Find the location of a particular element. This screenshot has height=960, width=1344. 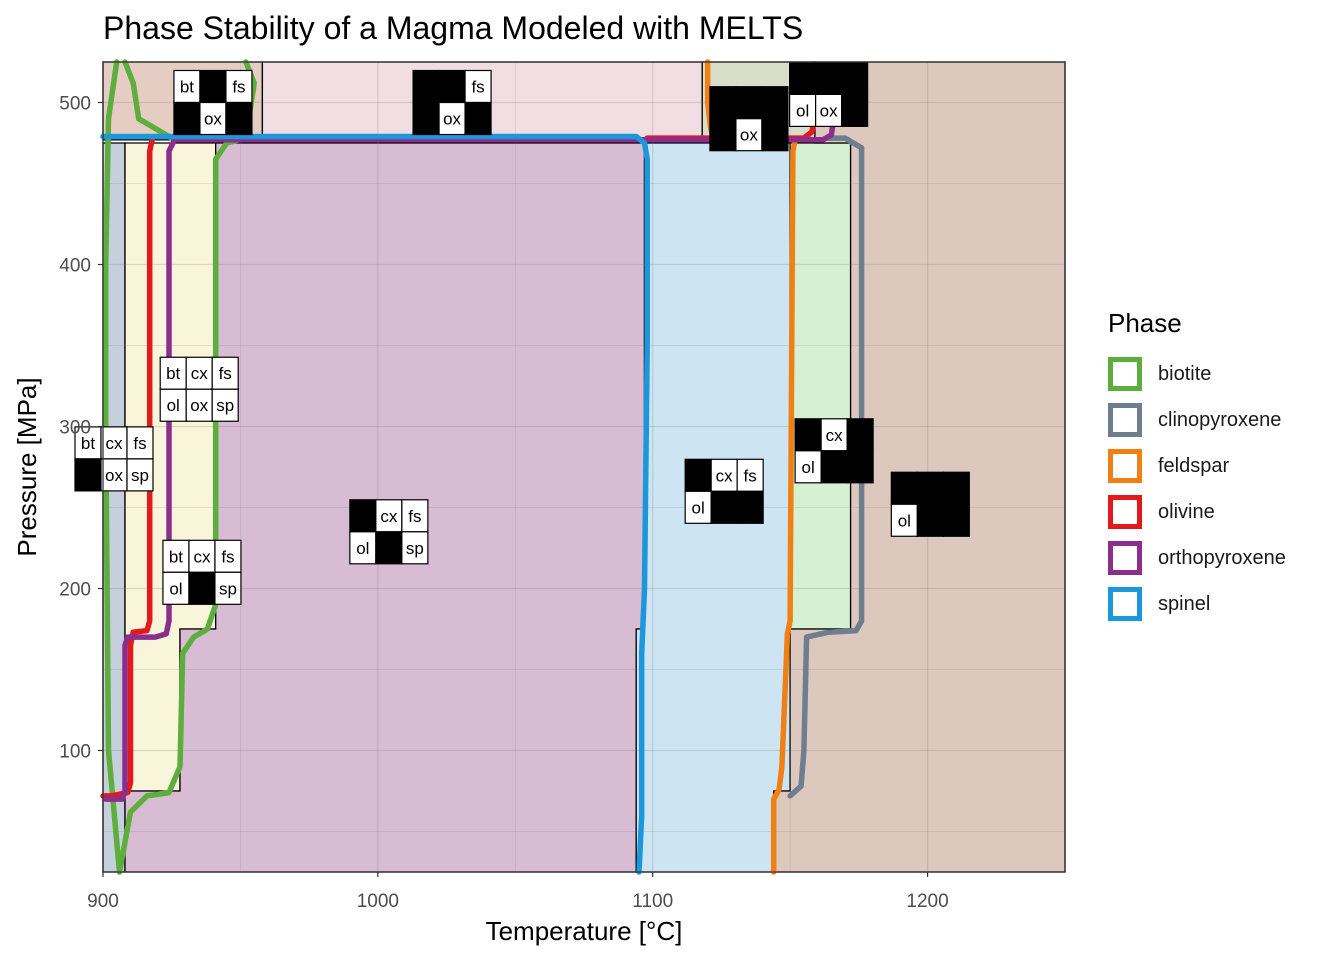

y-axis-label: Pressure [MPa] is located at coordinates (27, 466).